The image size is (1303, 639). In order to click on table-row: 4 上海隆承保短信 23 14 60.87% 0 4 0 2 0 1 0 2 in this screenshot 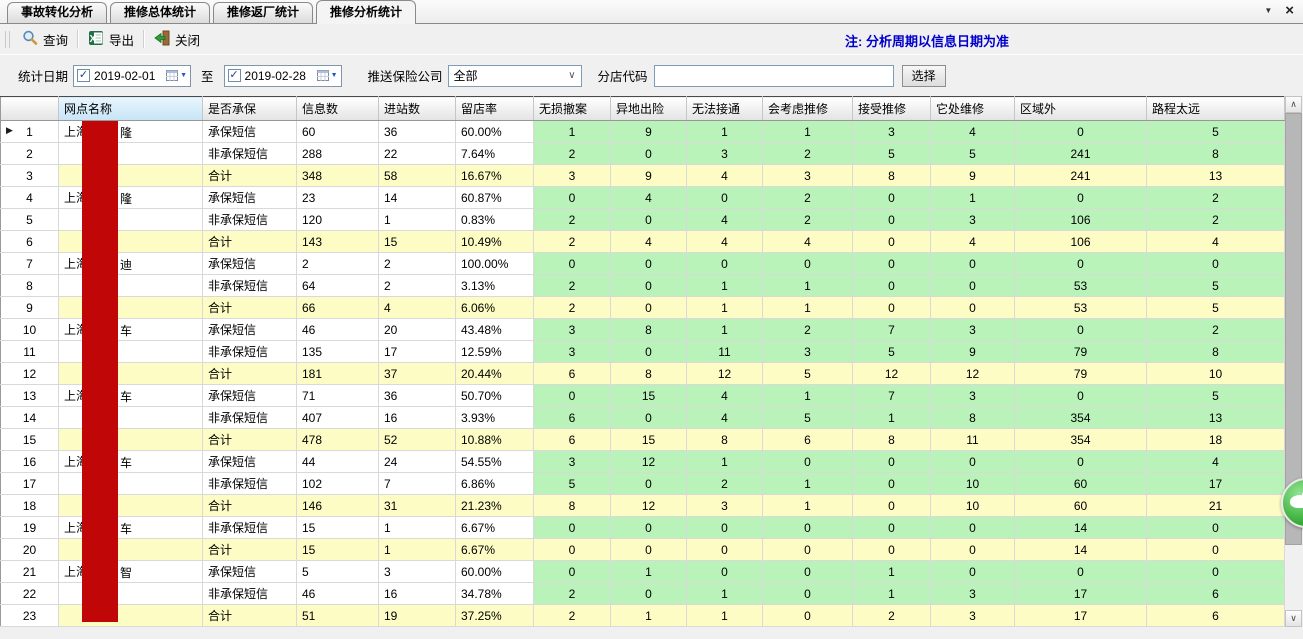, I will do `click(642, 197)`.